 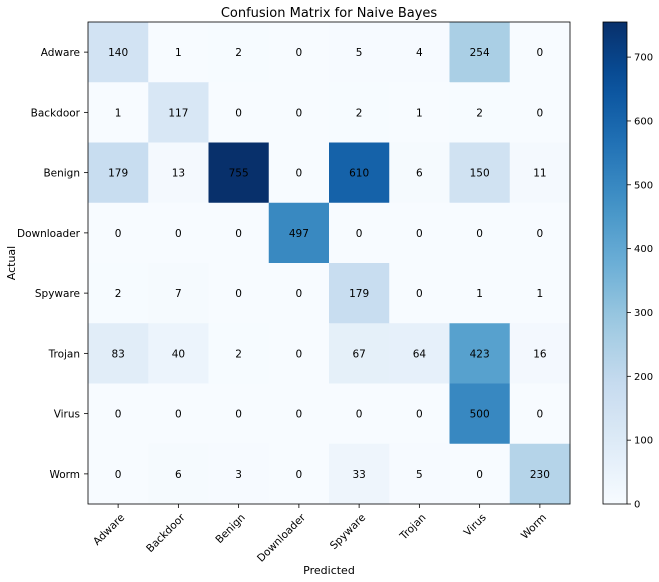 I want to click on colorbar-tick-label: 600, so click(x=643, y=121).